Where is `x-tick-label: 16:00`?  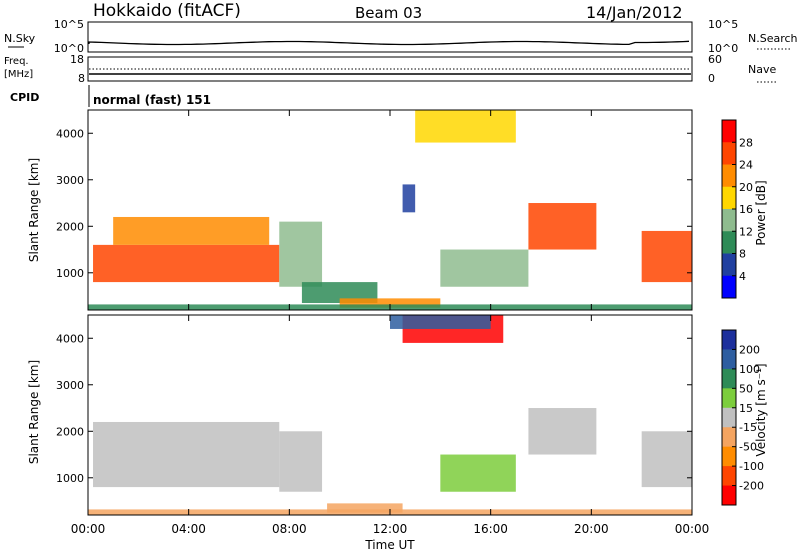 x-tick-label: 16:00 is located at coordinates (490, 529).